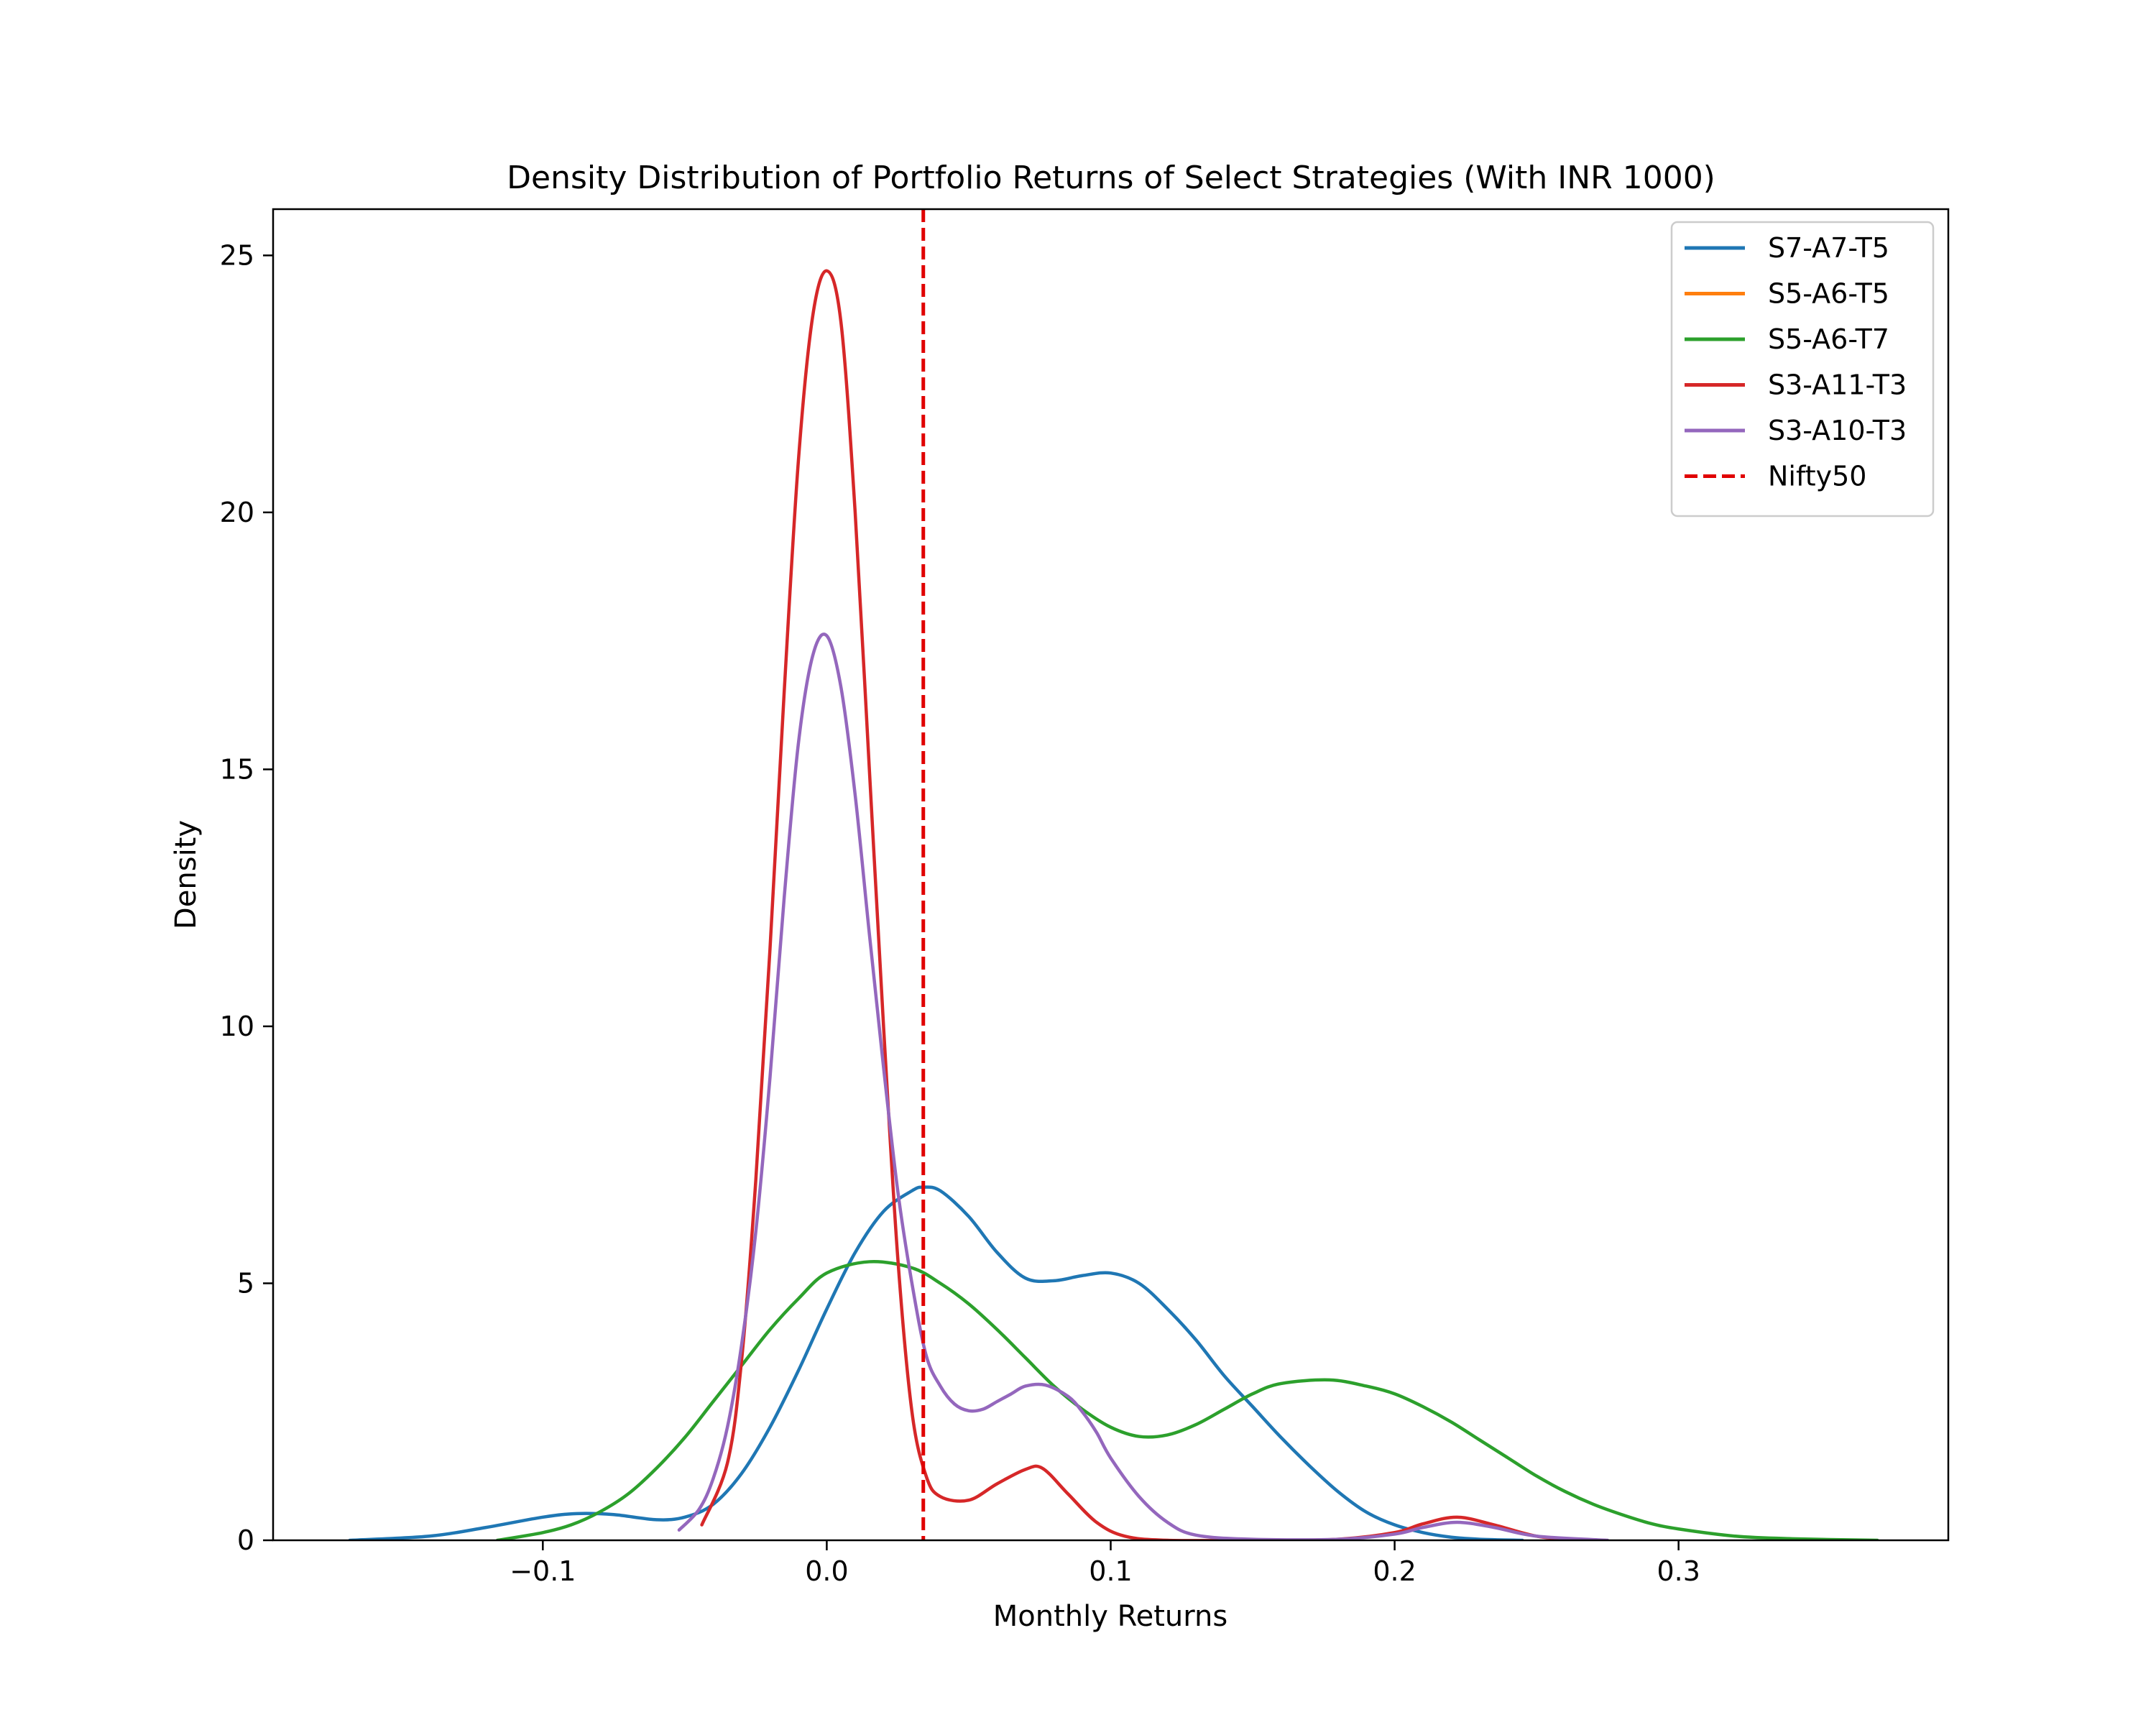 The width and height of the screenshot is (2156, 1725). Describe the element at coordinates (1394, 1571) in the screenshot. I see `x-tick-label: 0.2` at that location.